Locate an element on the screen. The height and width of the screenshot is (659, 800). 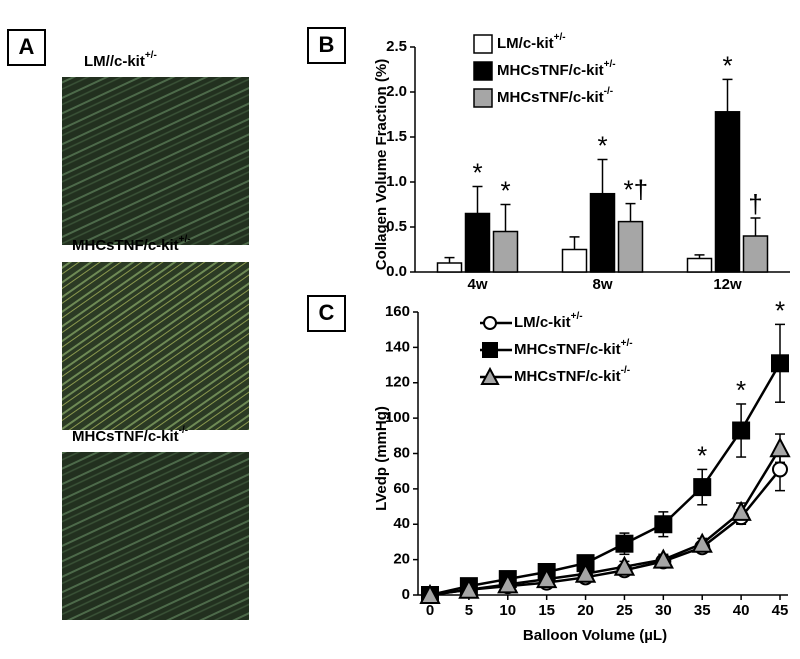
panel-label: B is located at coordinates (327, 44).